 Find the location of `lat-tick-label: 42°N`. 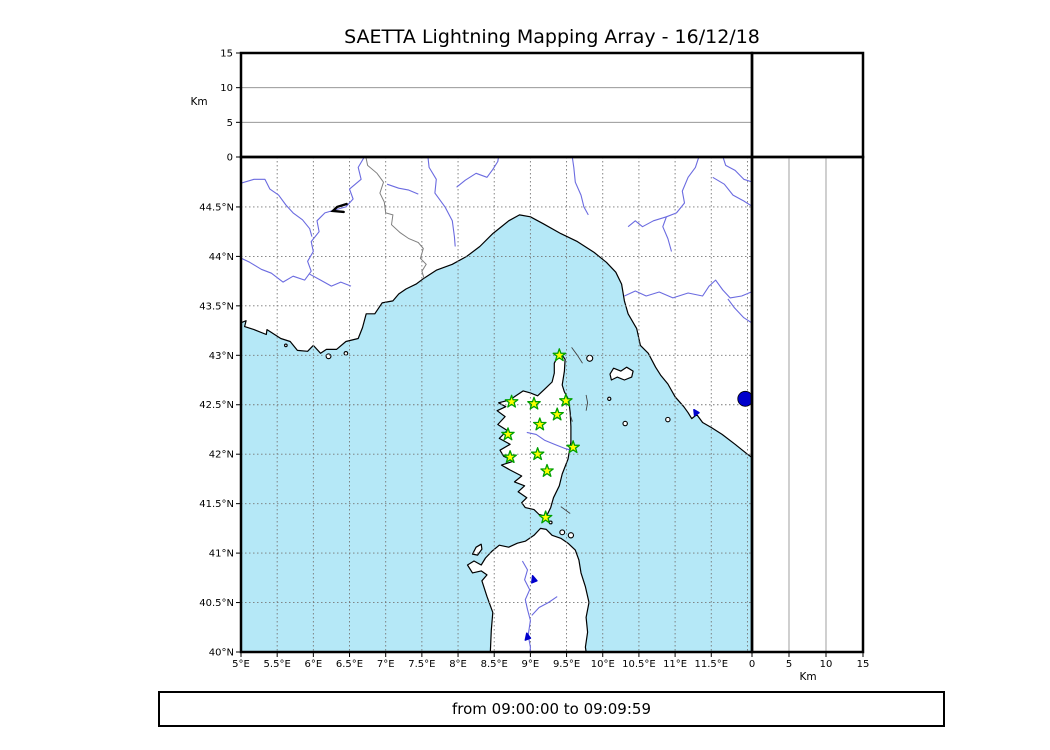

lat-tick-label: 42°N is located at coordinates (221, 455).